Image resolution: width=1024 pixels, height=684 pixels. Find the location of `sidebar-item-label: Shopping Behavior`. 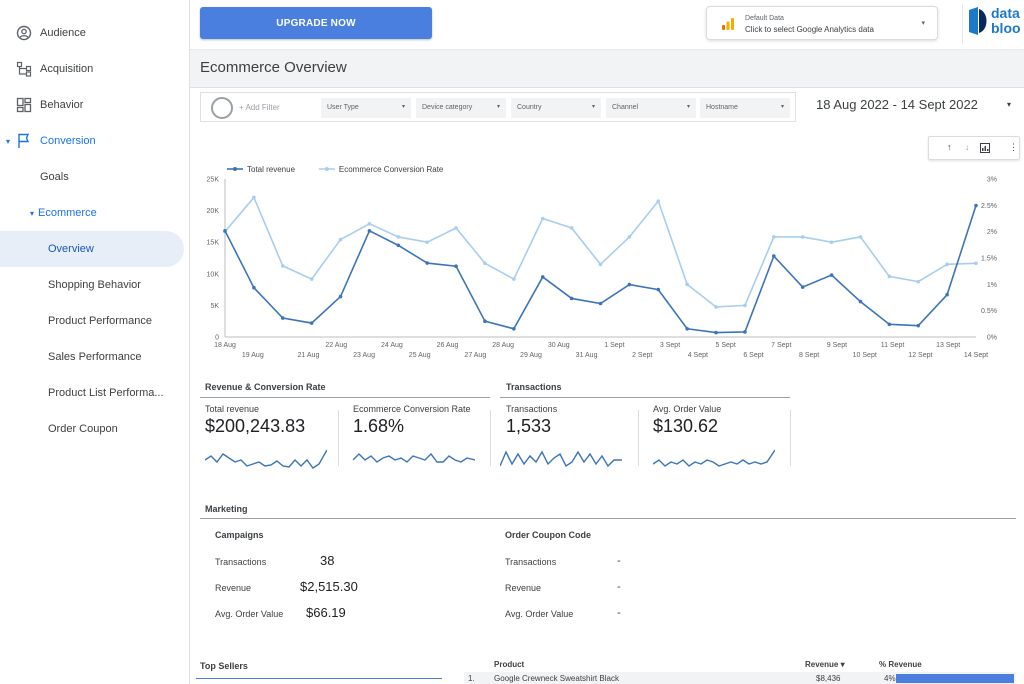

sidebar-item-label: Shopping Behavior is located at coordinates (94, 285).